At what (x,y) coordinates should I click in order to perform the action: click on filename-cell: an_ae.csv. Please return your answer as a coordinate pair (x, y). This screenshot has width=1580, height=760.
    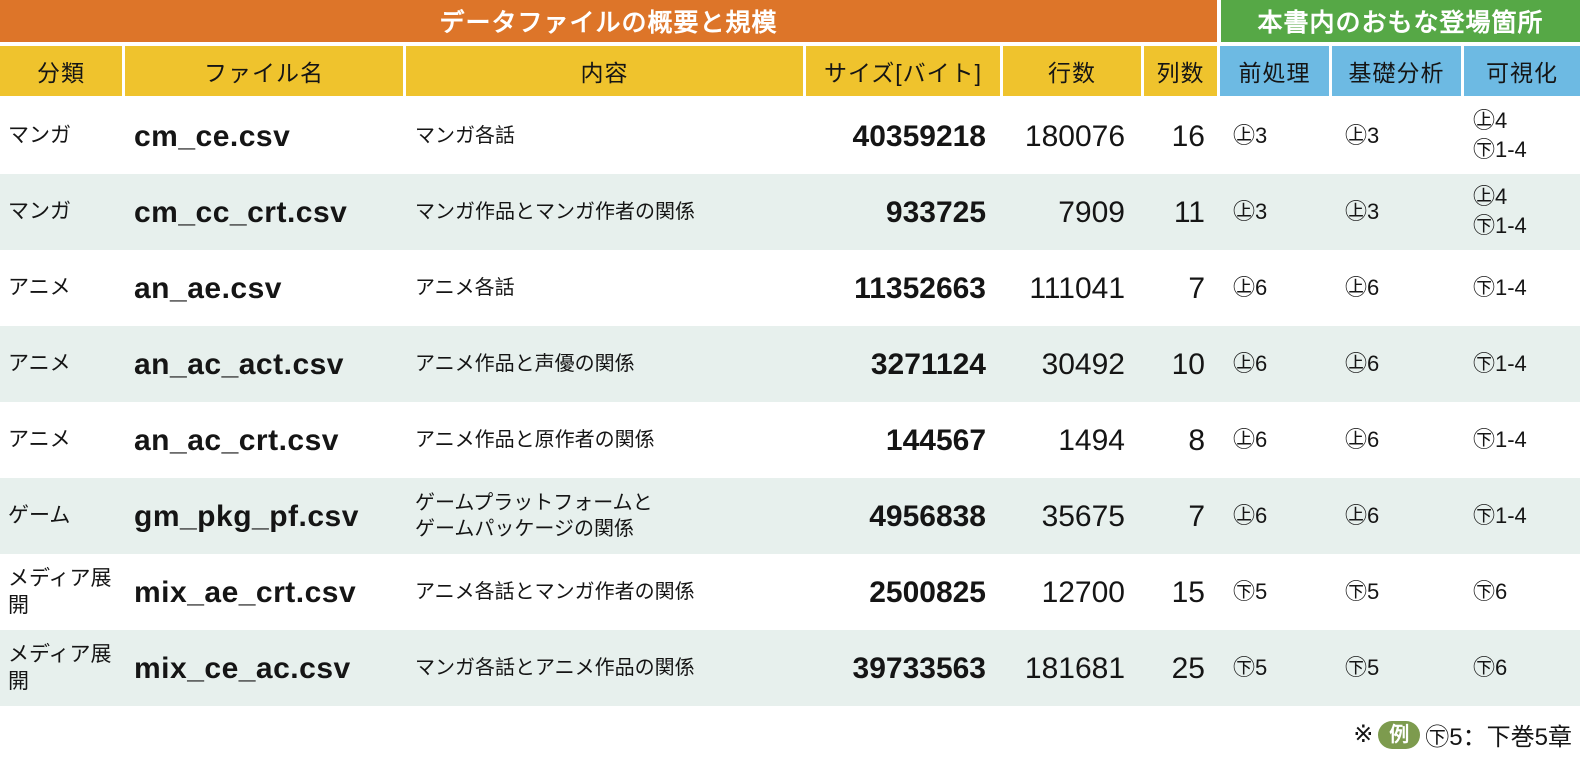
    Looking at the image, I should click on (208, 288).